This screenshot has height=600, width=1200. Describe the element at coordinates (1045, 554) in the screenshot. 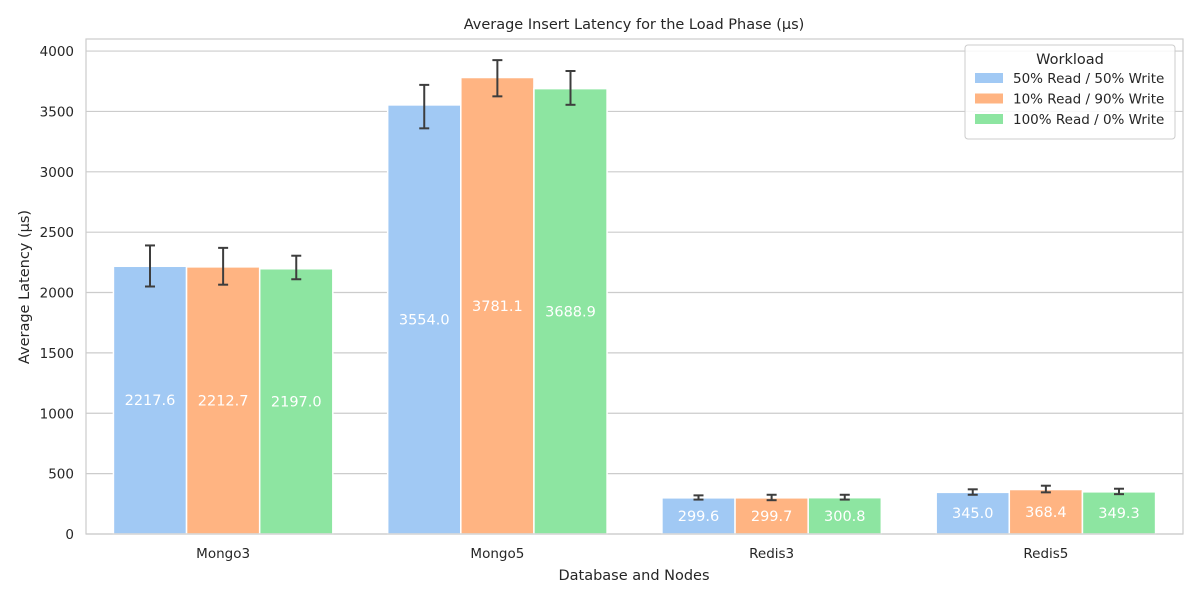

I see `x-tick-label: Redis5` at that location.